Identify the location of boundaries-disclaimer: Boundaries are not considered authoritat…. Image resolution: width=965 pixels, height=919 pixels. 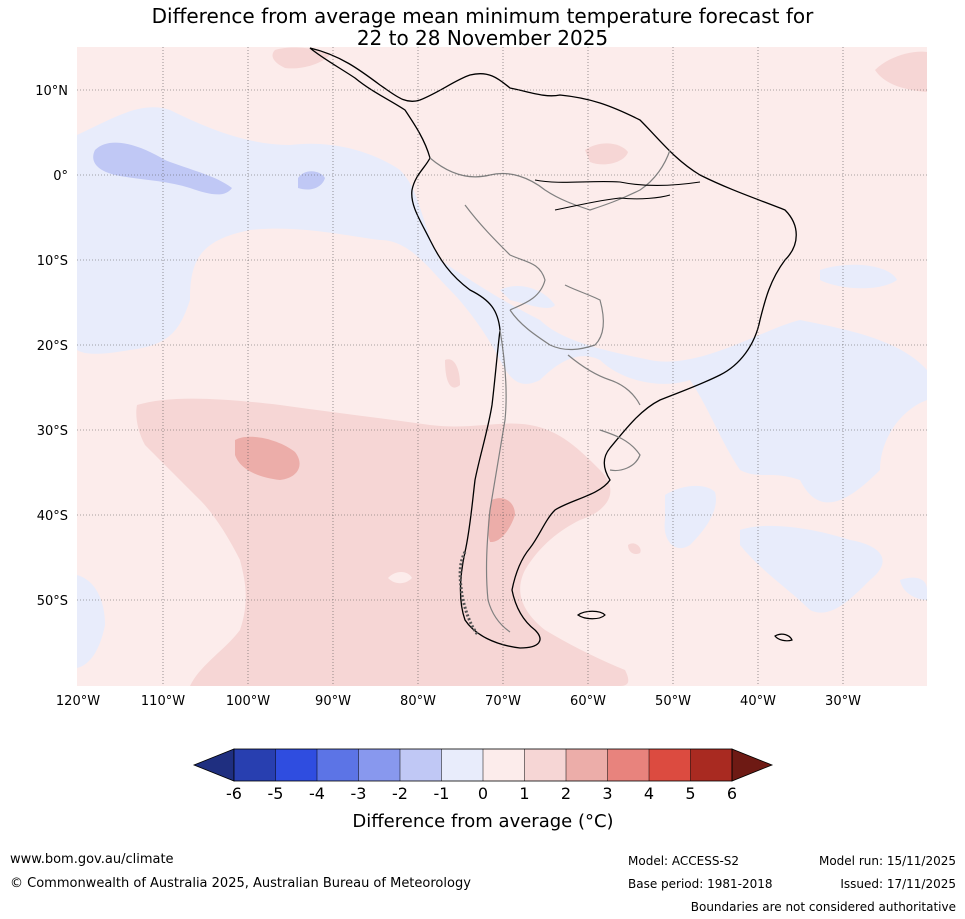
(823, 907).